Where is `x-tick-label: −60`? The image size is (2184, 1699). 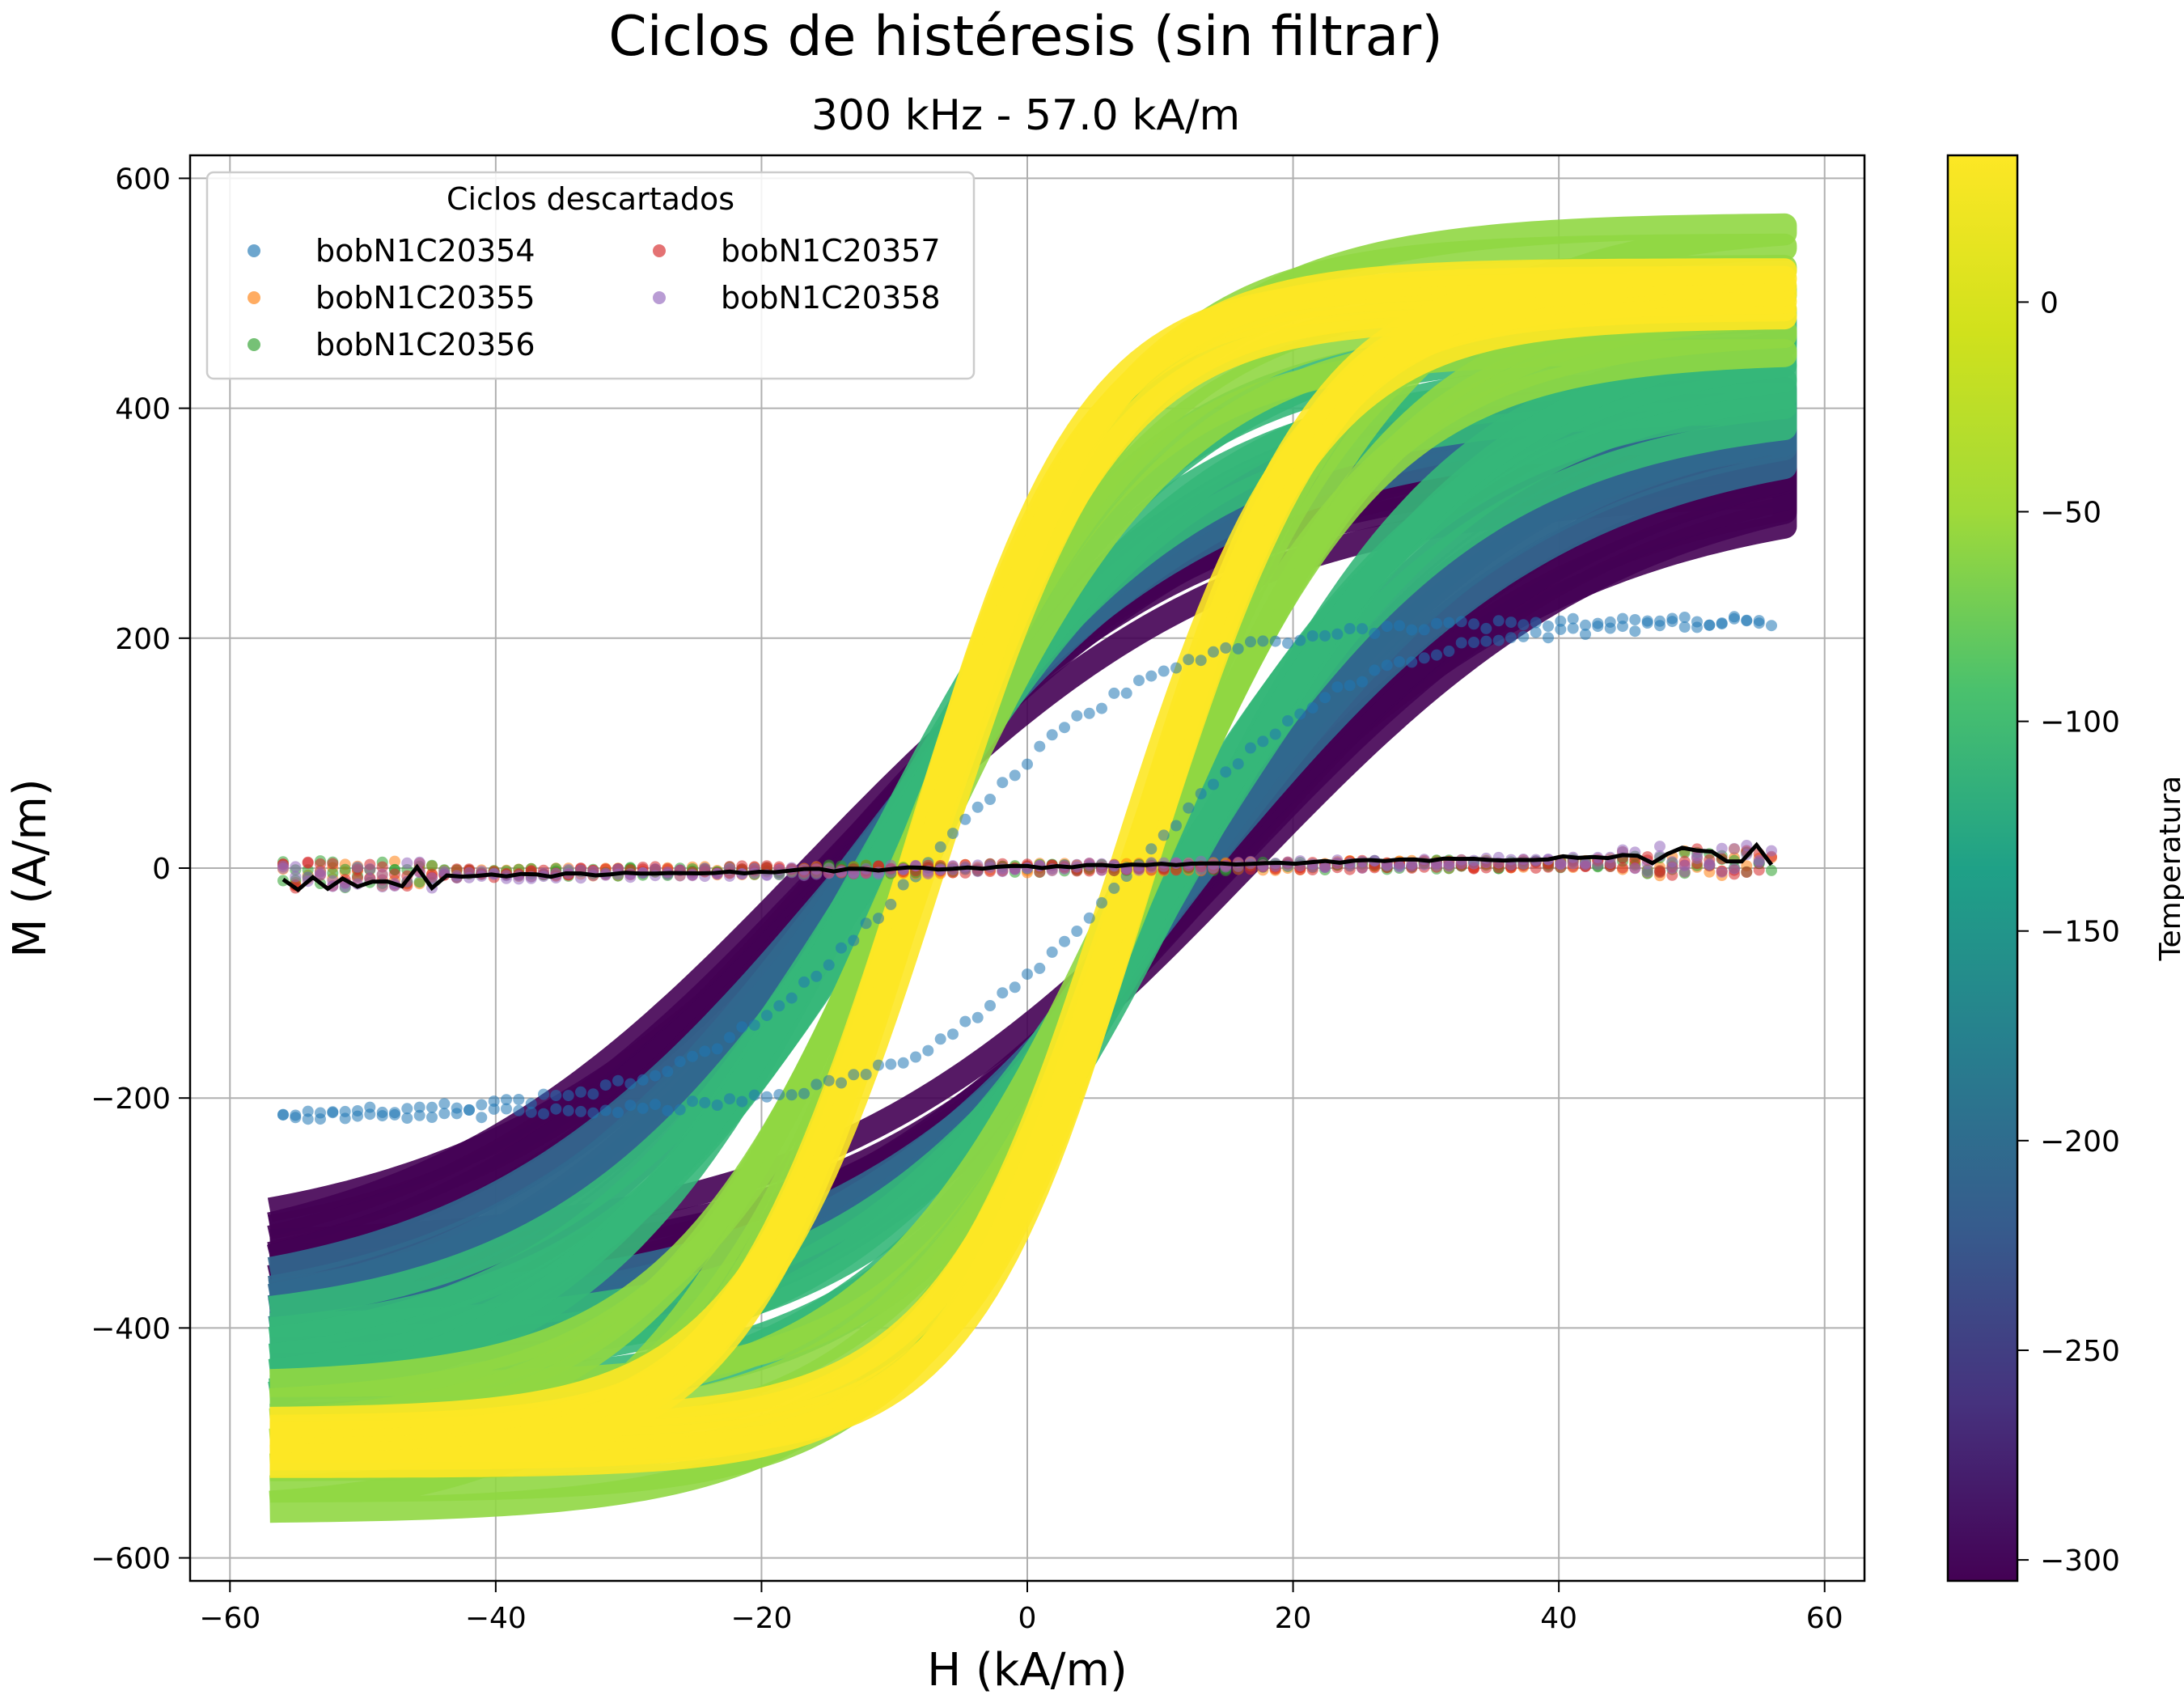
x-tick-label: −60 is located at coordinates (229, 1618).